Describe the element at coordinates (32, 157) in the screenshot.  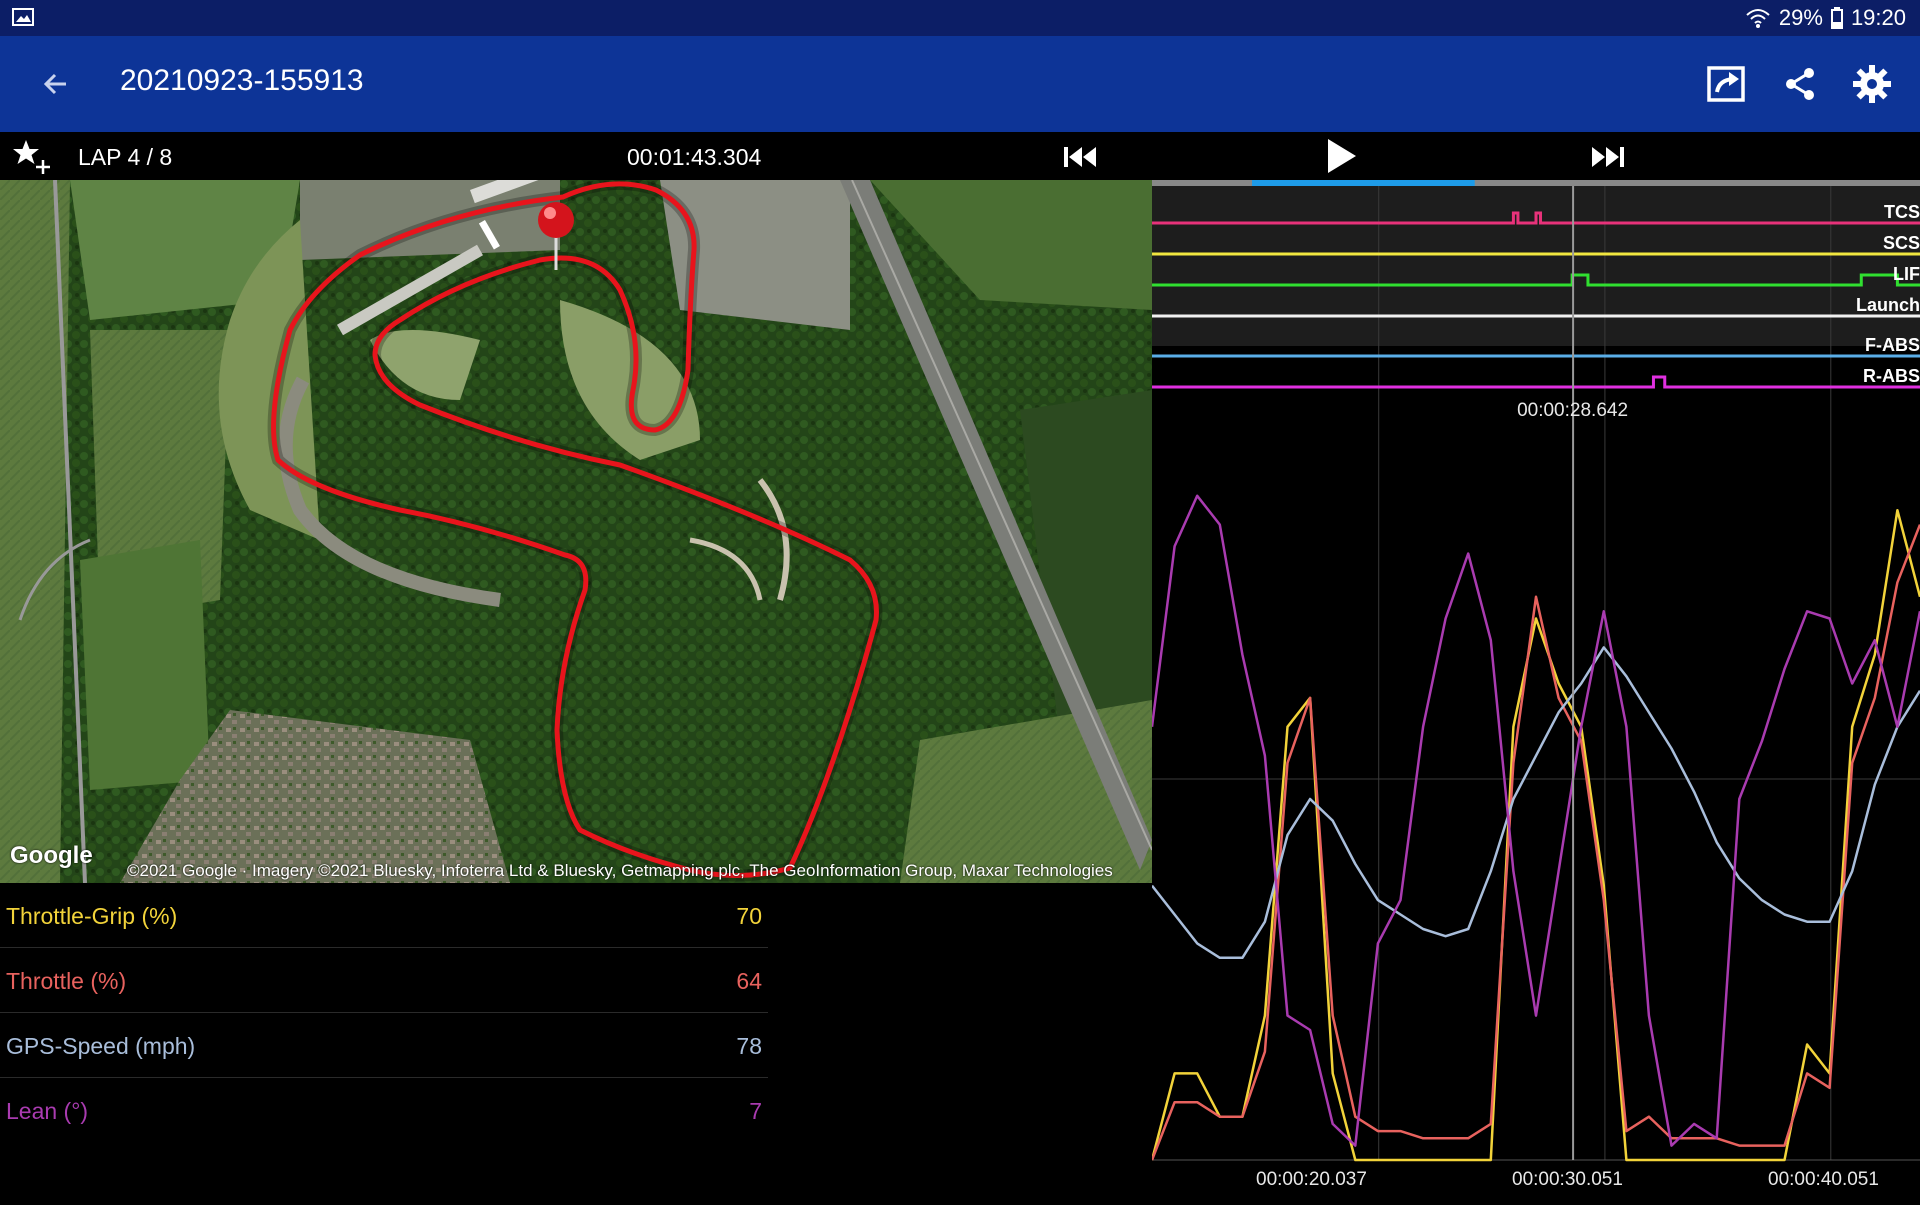
I see `star-add-icon` at that location.